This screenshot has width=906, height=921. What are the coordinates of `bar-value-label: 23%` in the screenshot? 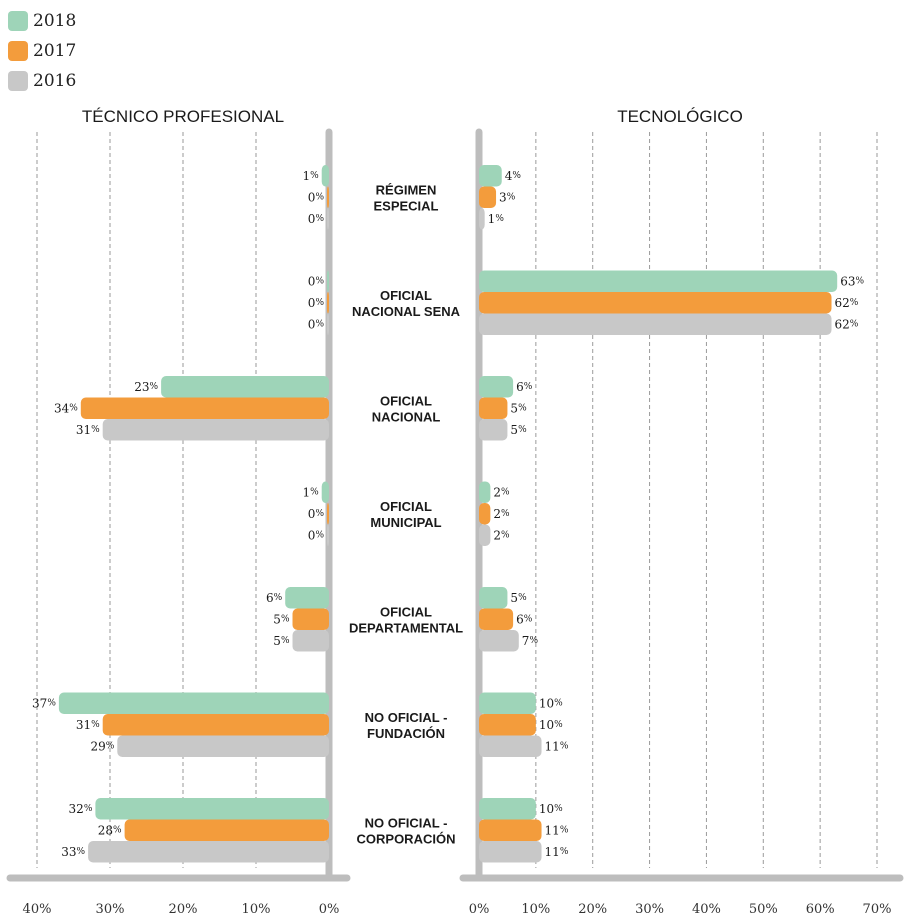 It's located at (146, 387).